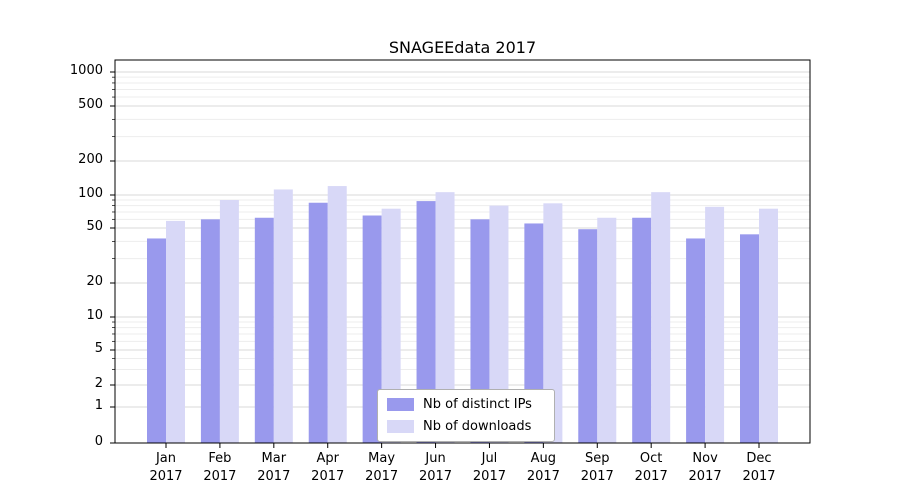  What do you see at coordinates (264, 330) in the screenshot?
I see `bar-distinct-ips-mar` at bounding box center [264, 330].